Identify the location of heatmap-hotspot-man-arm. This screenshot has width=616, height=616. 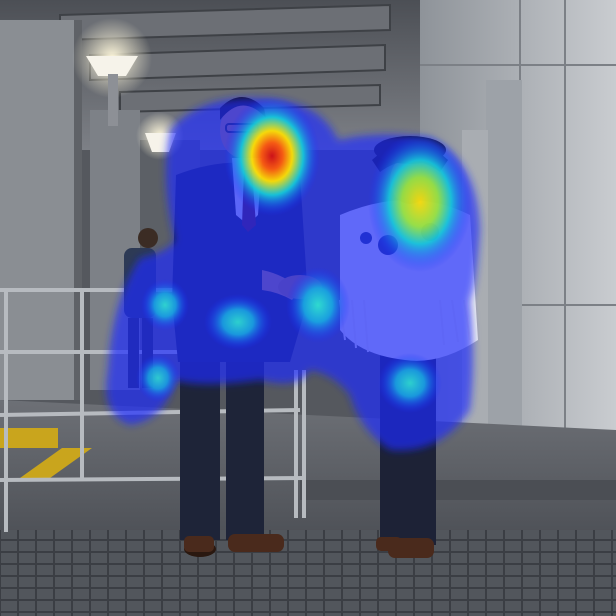
(238, 322).